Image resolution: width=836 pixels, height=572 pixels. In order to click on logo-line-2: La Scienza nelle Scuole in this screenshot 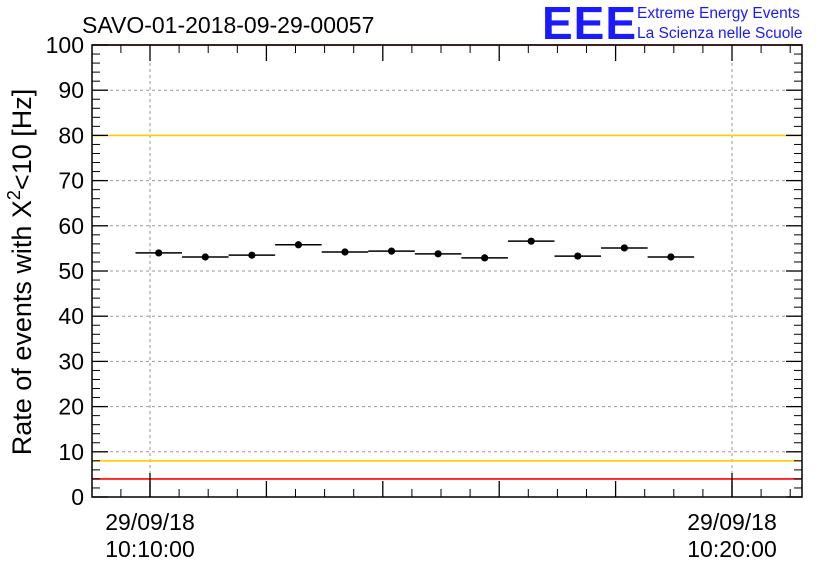, I will do `click(719, 33)`.